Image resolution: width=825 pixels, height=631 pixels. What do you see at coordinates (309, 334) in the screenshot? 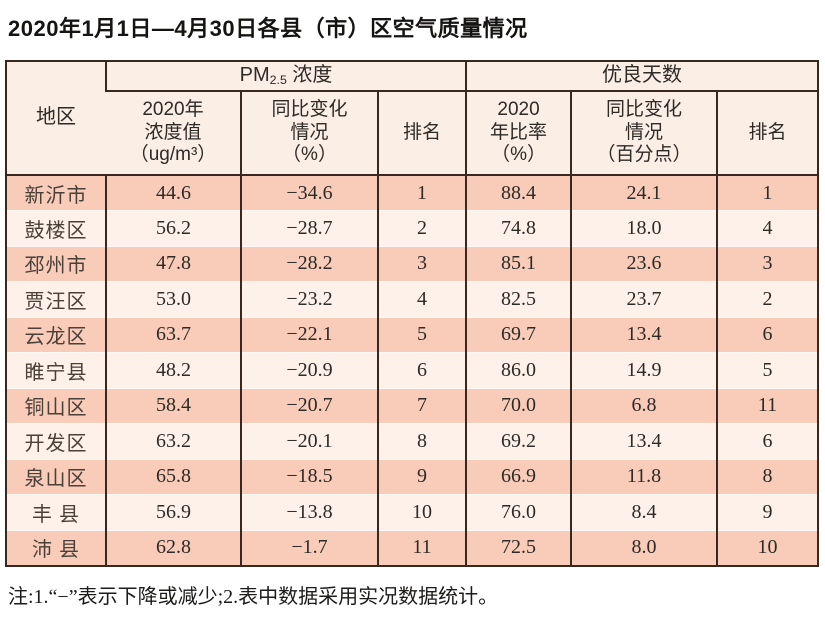
I see `pm-change-cell: −22.1` at bounding box center [309, 334].